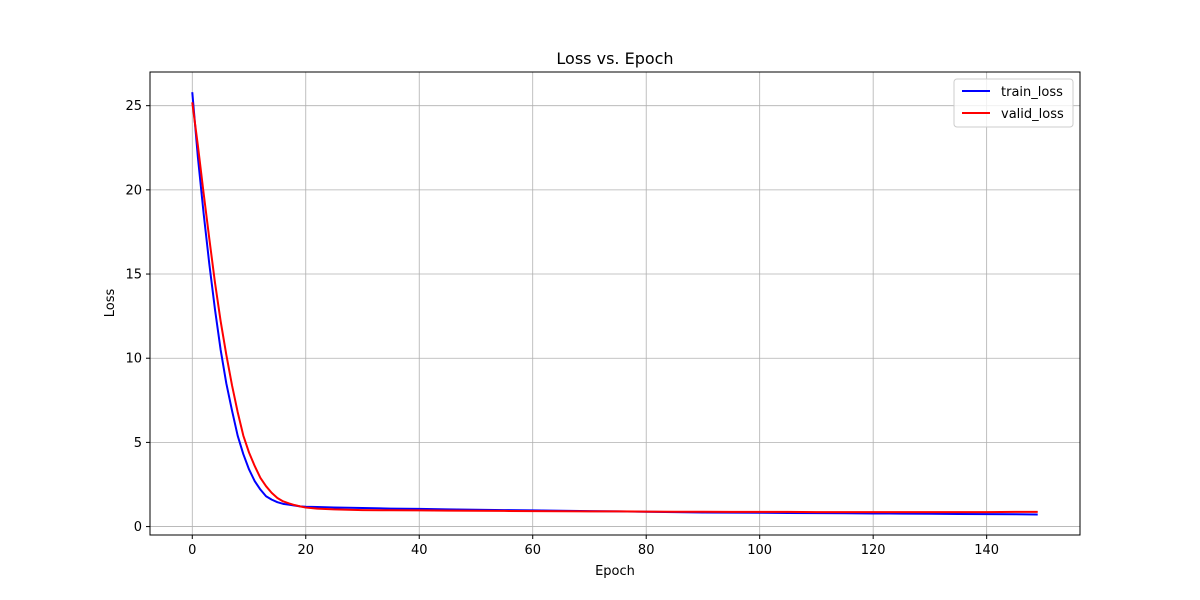  I want to click on y-tick-label: 15, so click(133, 275).